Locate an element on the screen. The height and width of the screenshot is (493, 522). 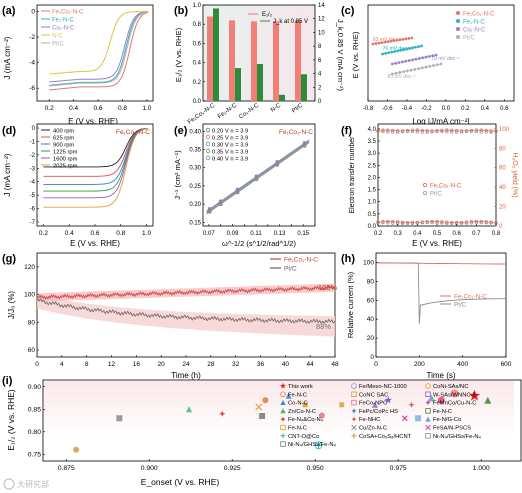
g-ytick-label: 80 is located at coordinates (32, 322).